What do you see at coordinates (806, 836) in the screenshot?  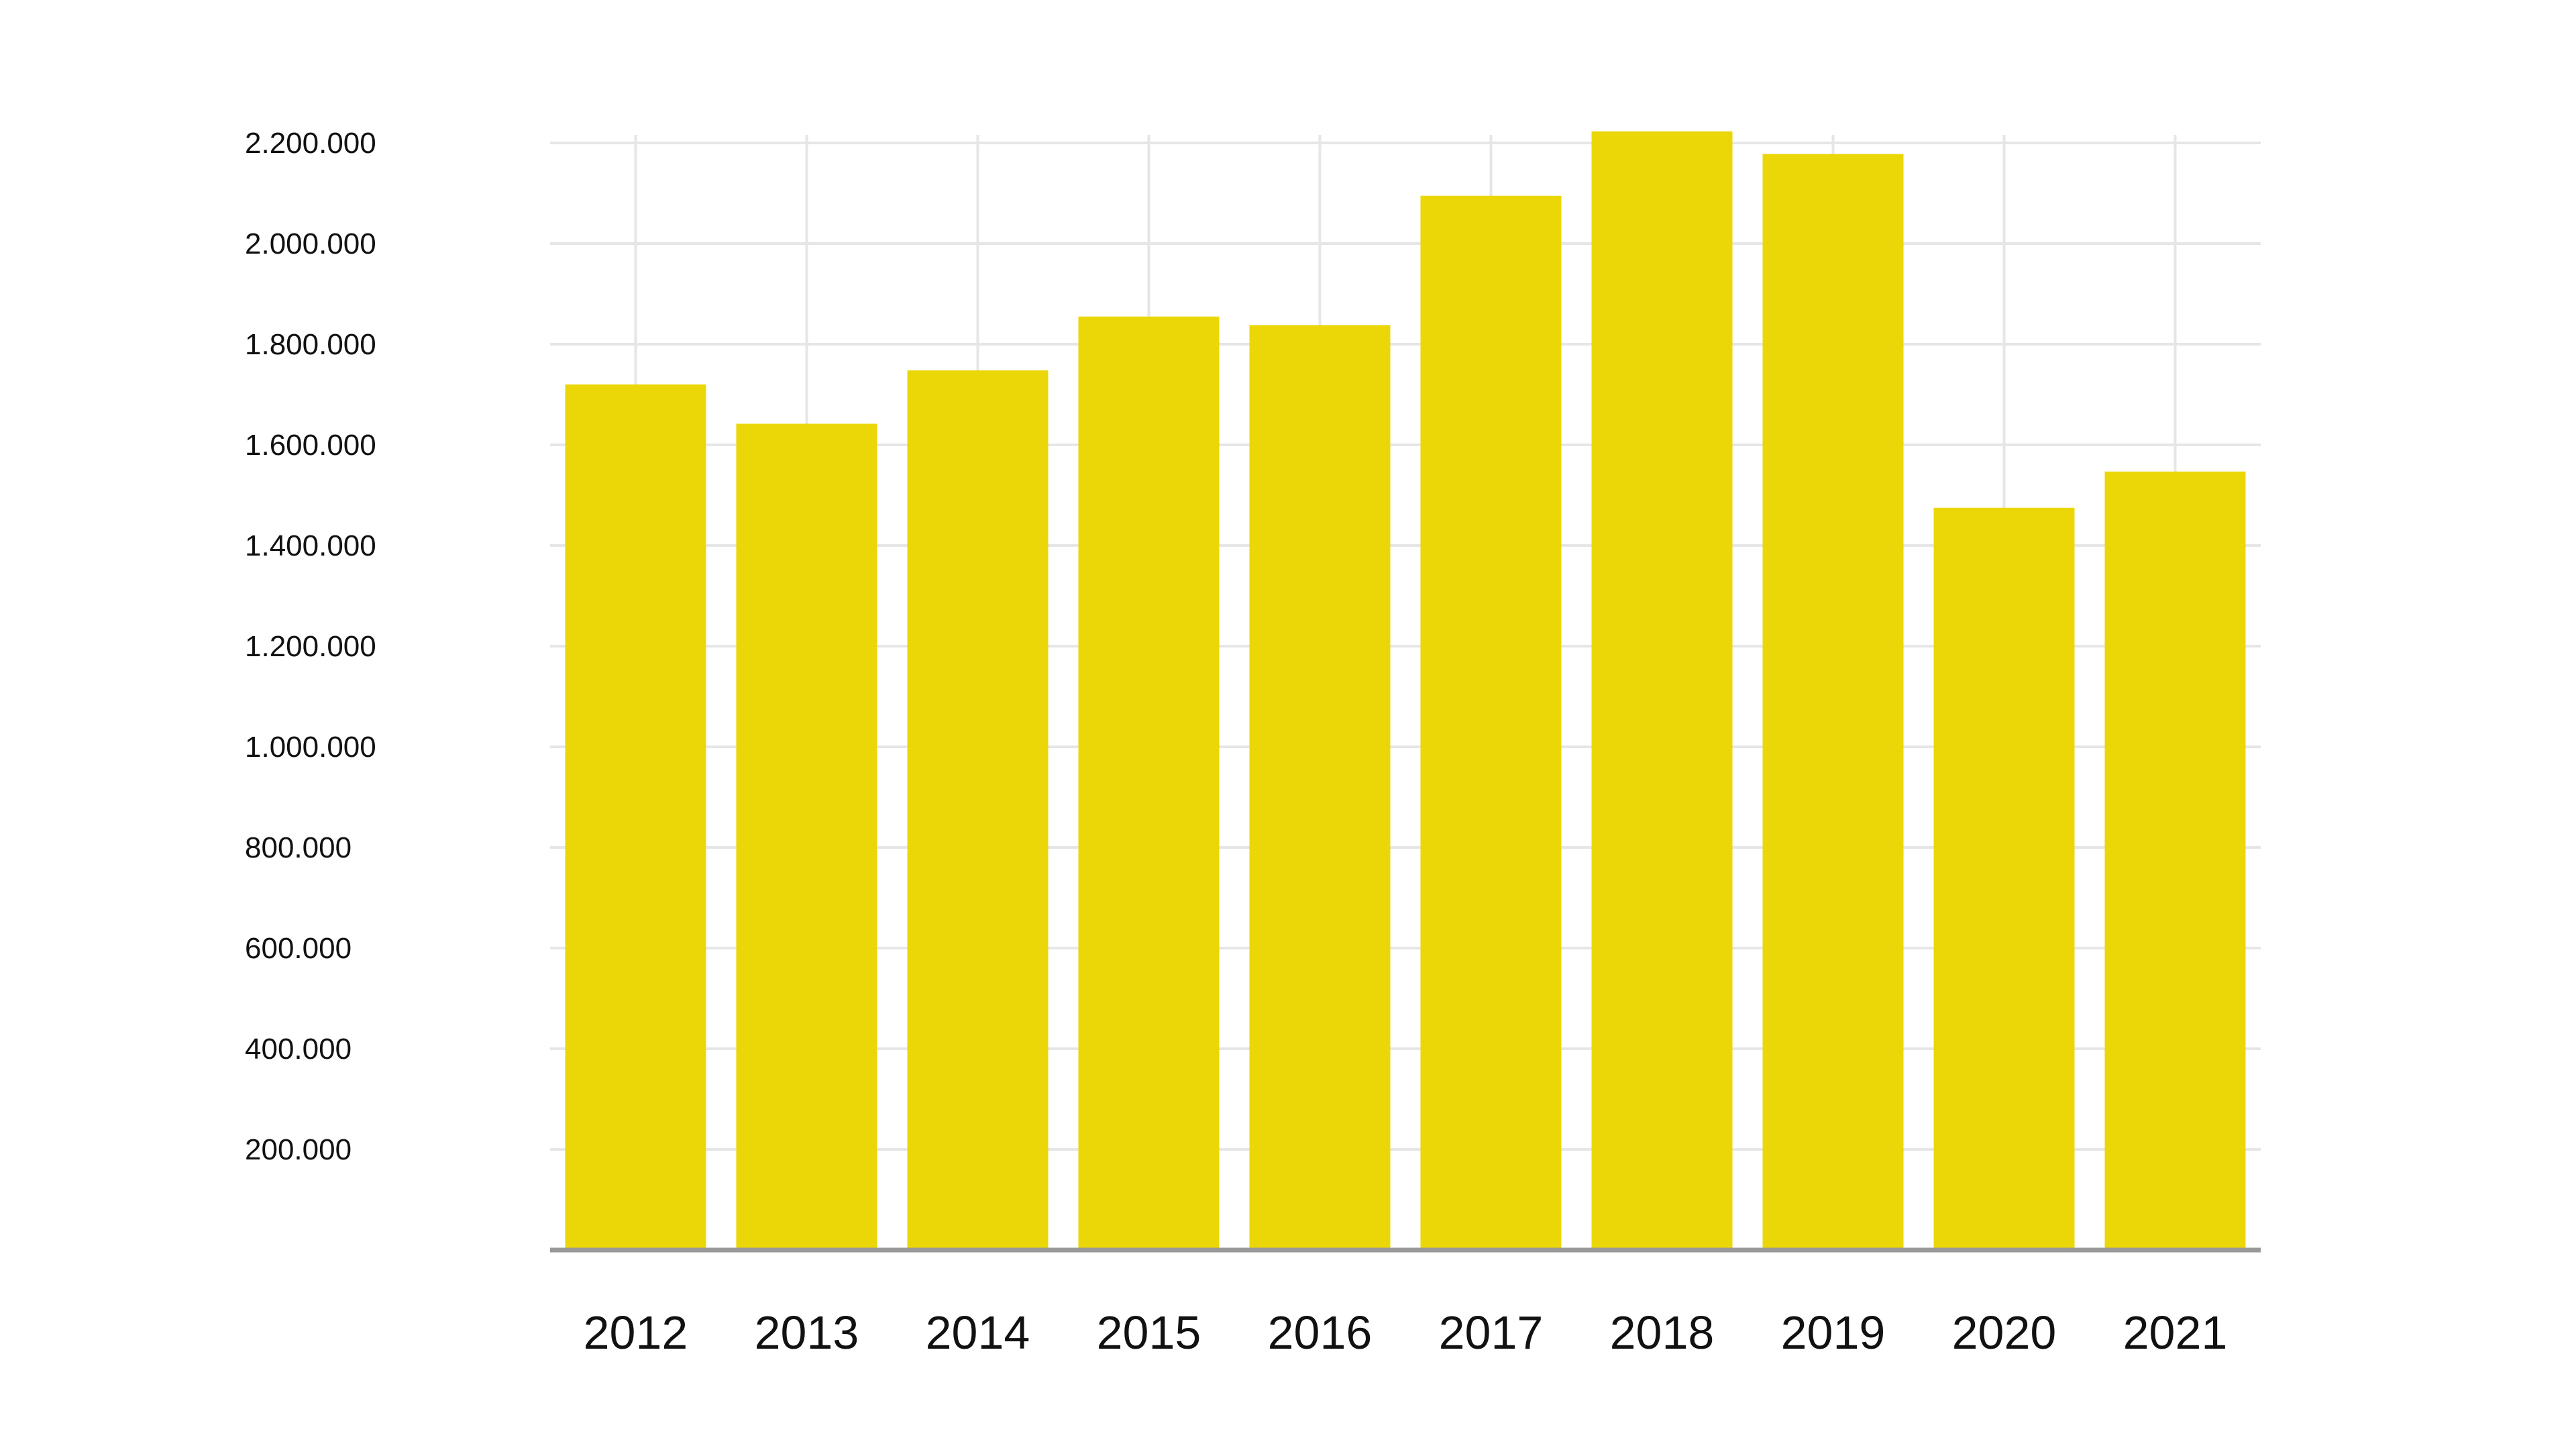 I see `bar-2013` at bounding box center [806, 836].